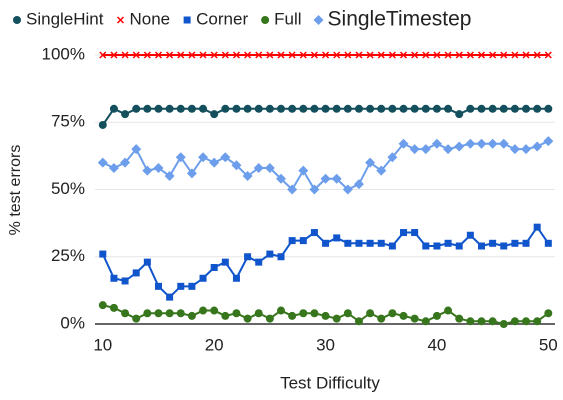 The image size is (563, 400). What do you see at coordinates (436, 344) in the screenshot?
I see `x-tick-label: 40` at bounding box center [436, 344].